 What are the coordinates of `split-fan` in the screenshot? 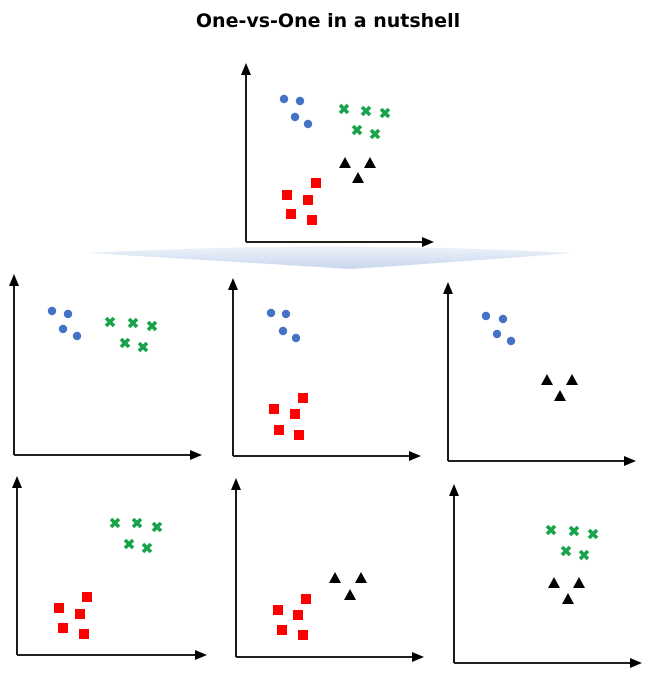 It's located at (330, 257).